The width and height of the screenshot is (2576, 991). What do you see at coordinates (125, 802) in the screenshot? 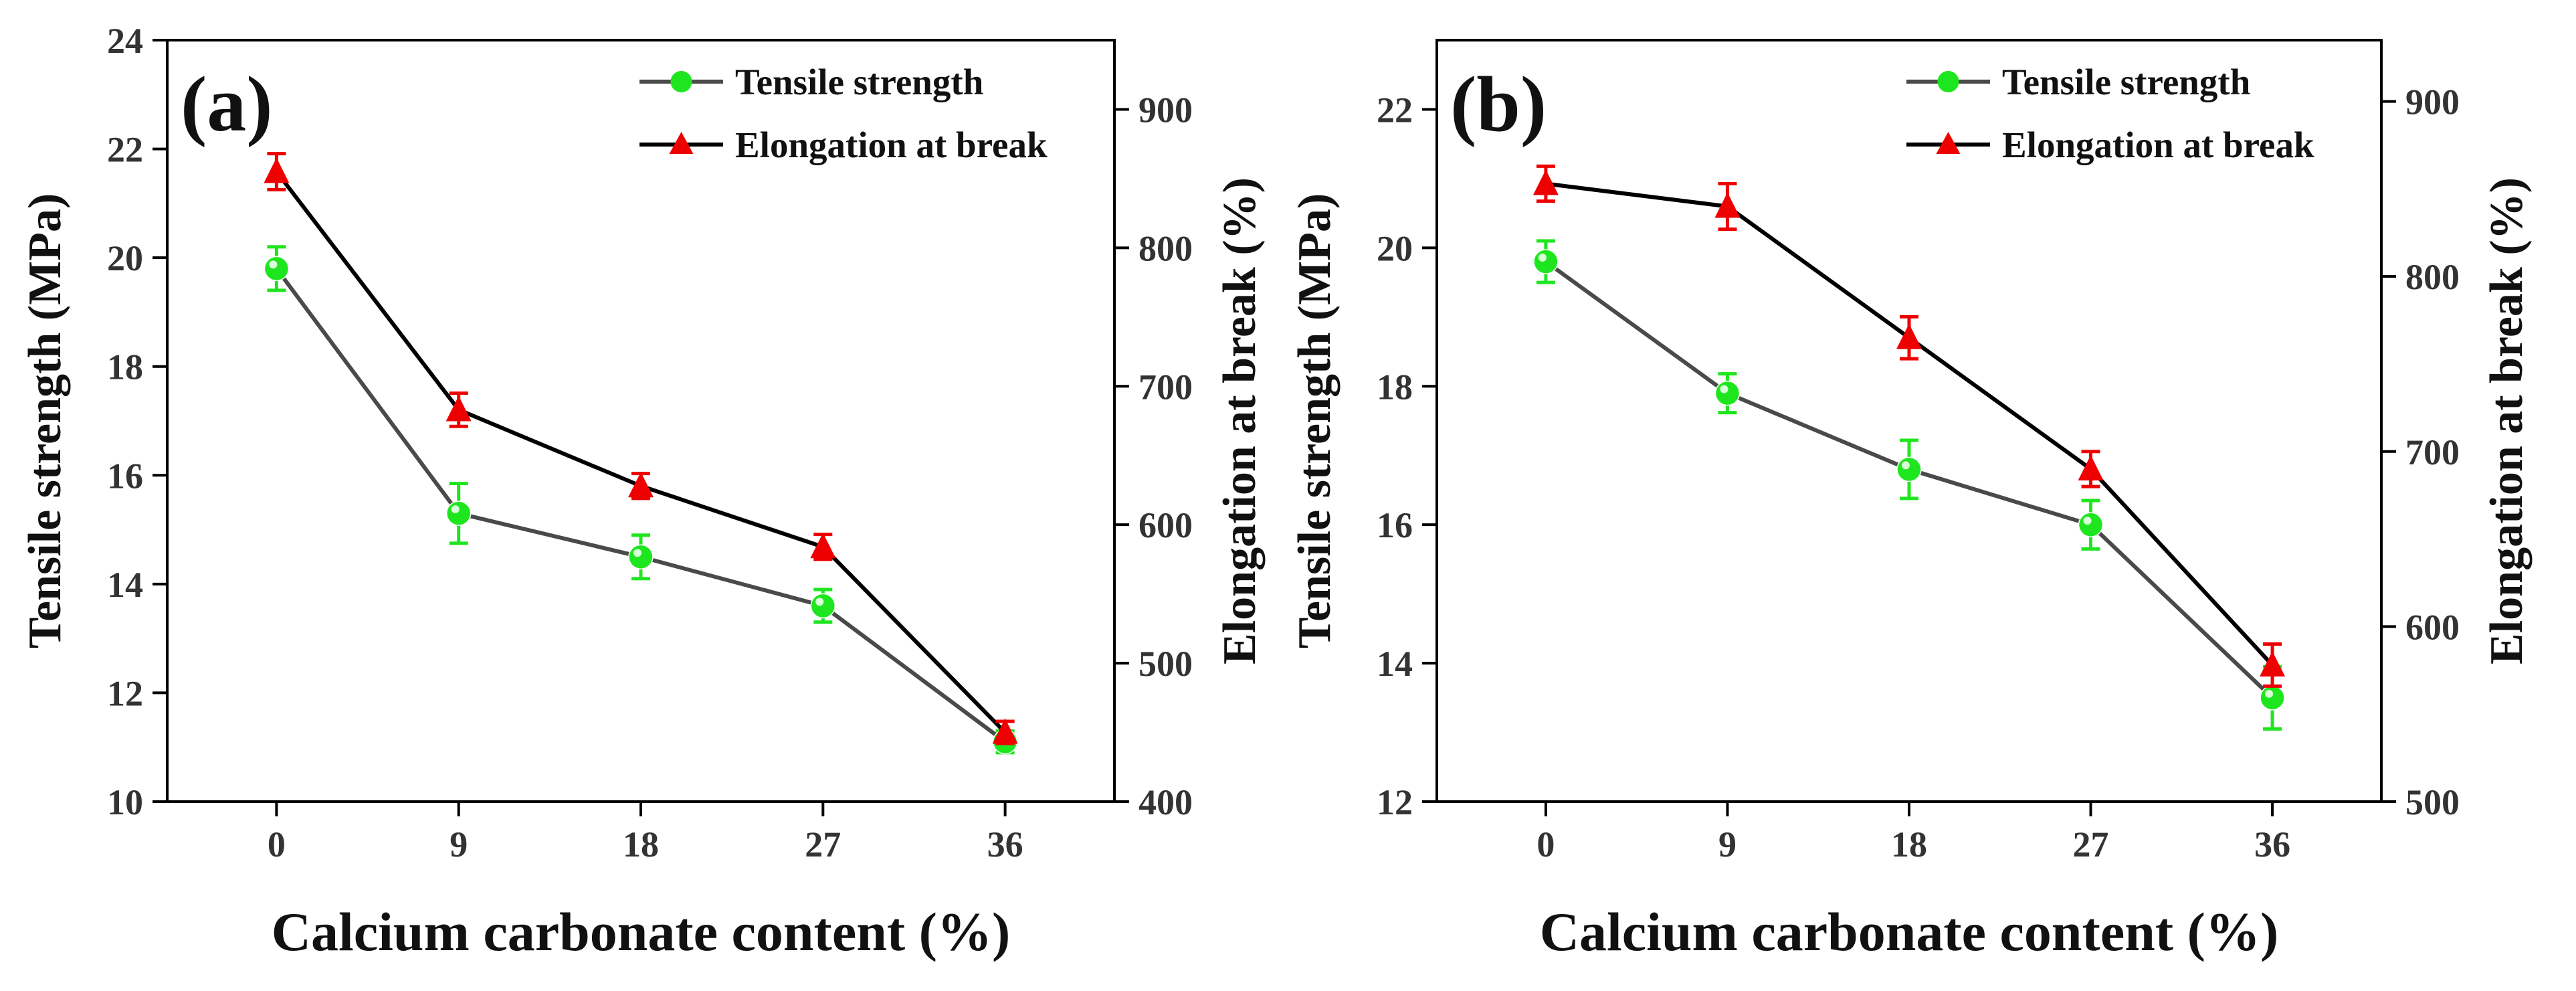
I see `y-left-tick-label: 10` at bounding box center [125, 802].